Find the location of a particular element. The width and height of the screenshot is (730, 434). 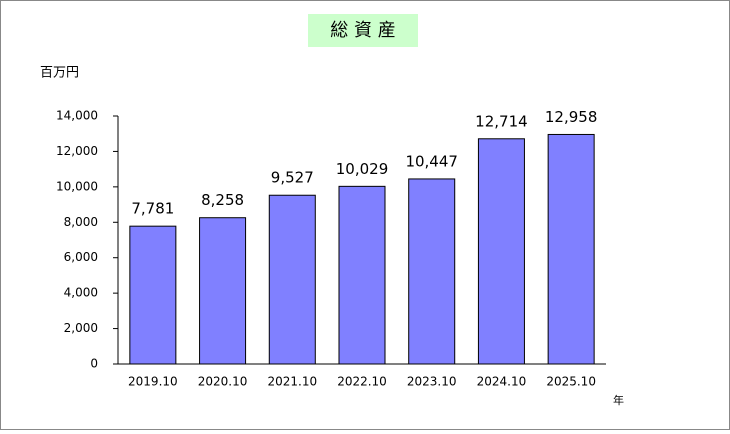

y-tick-label: 0 is located at coordinates (94, 364).